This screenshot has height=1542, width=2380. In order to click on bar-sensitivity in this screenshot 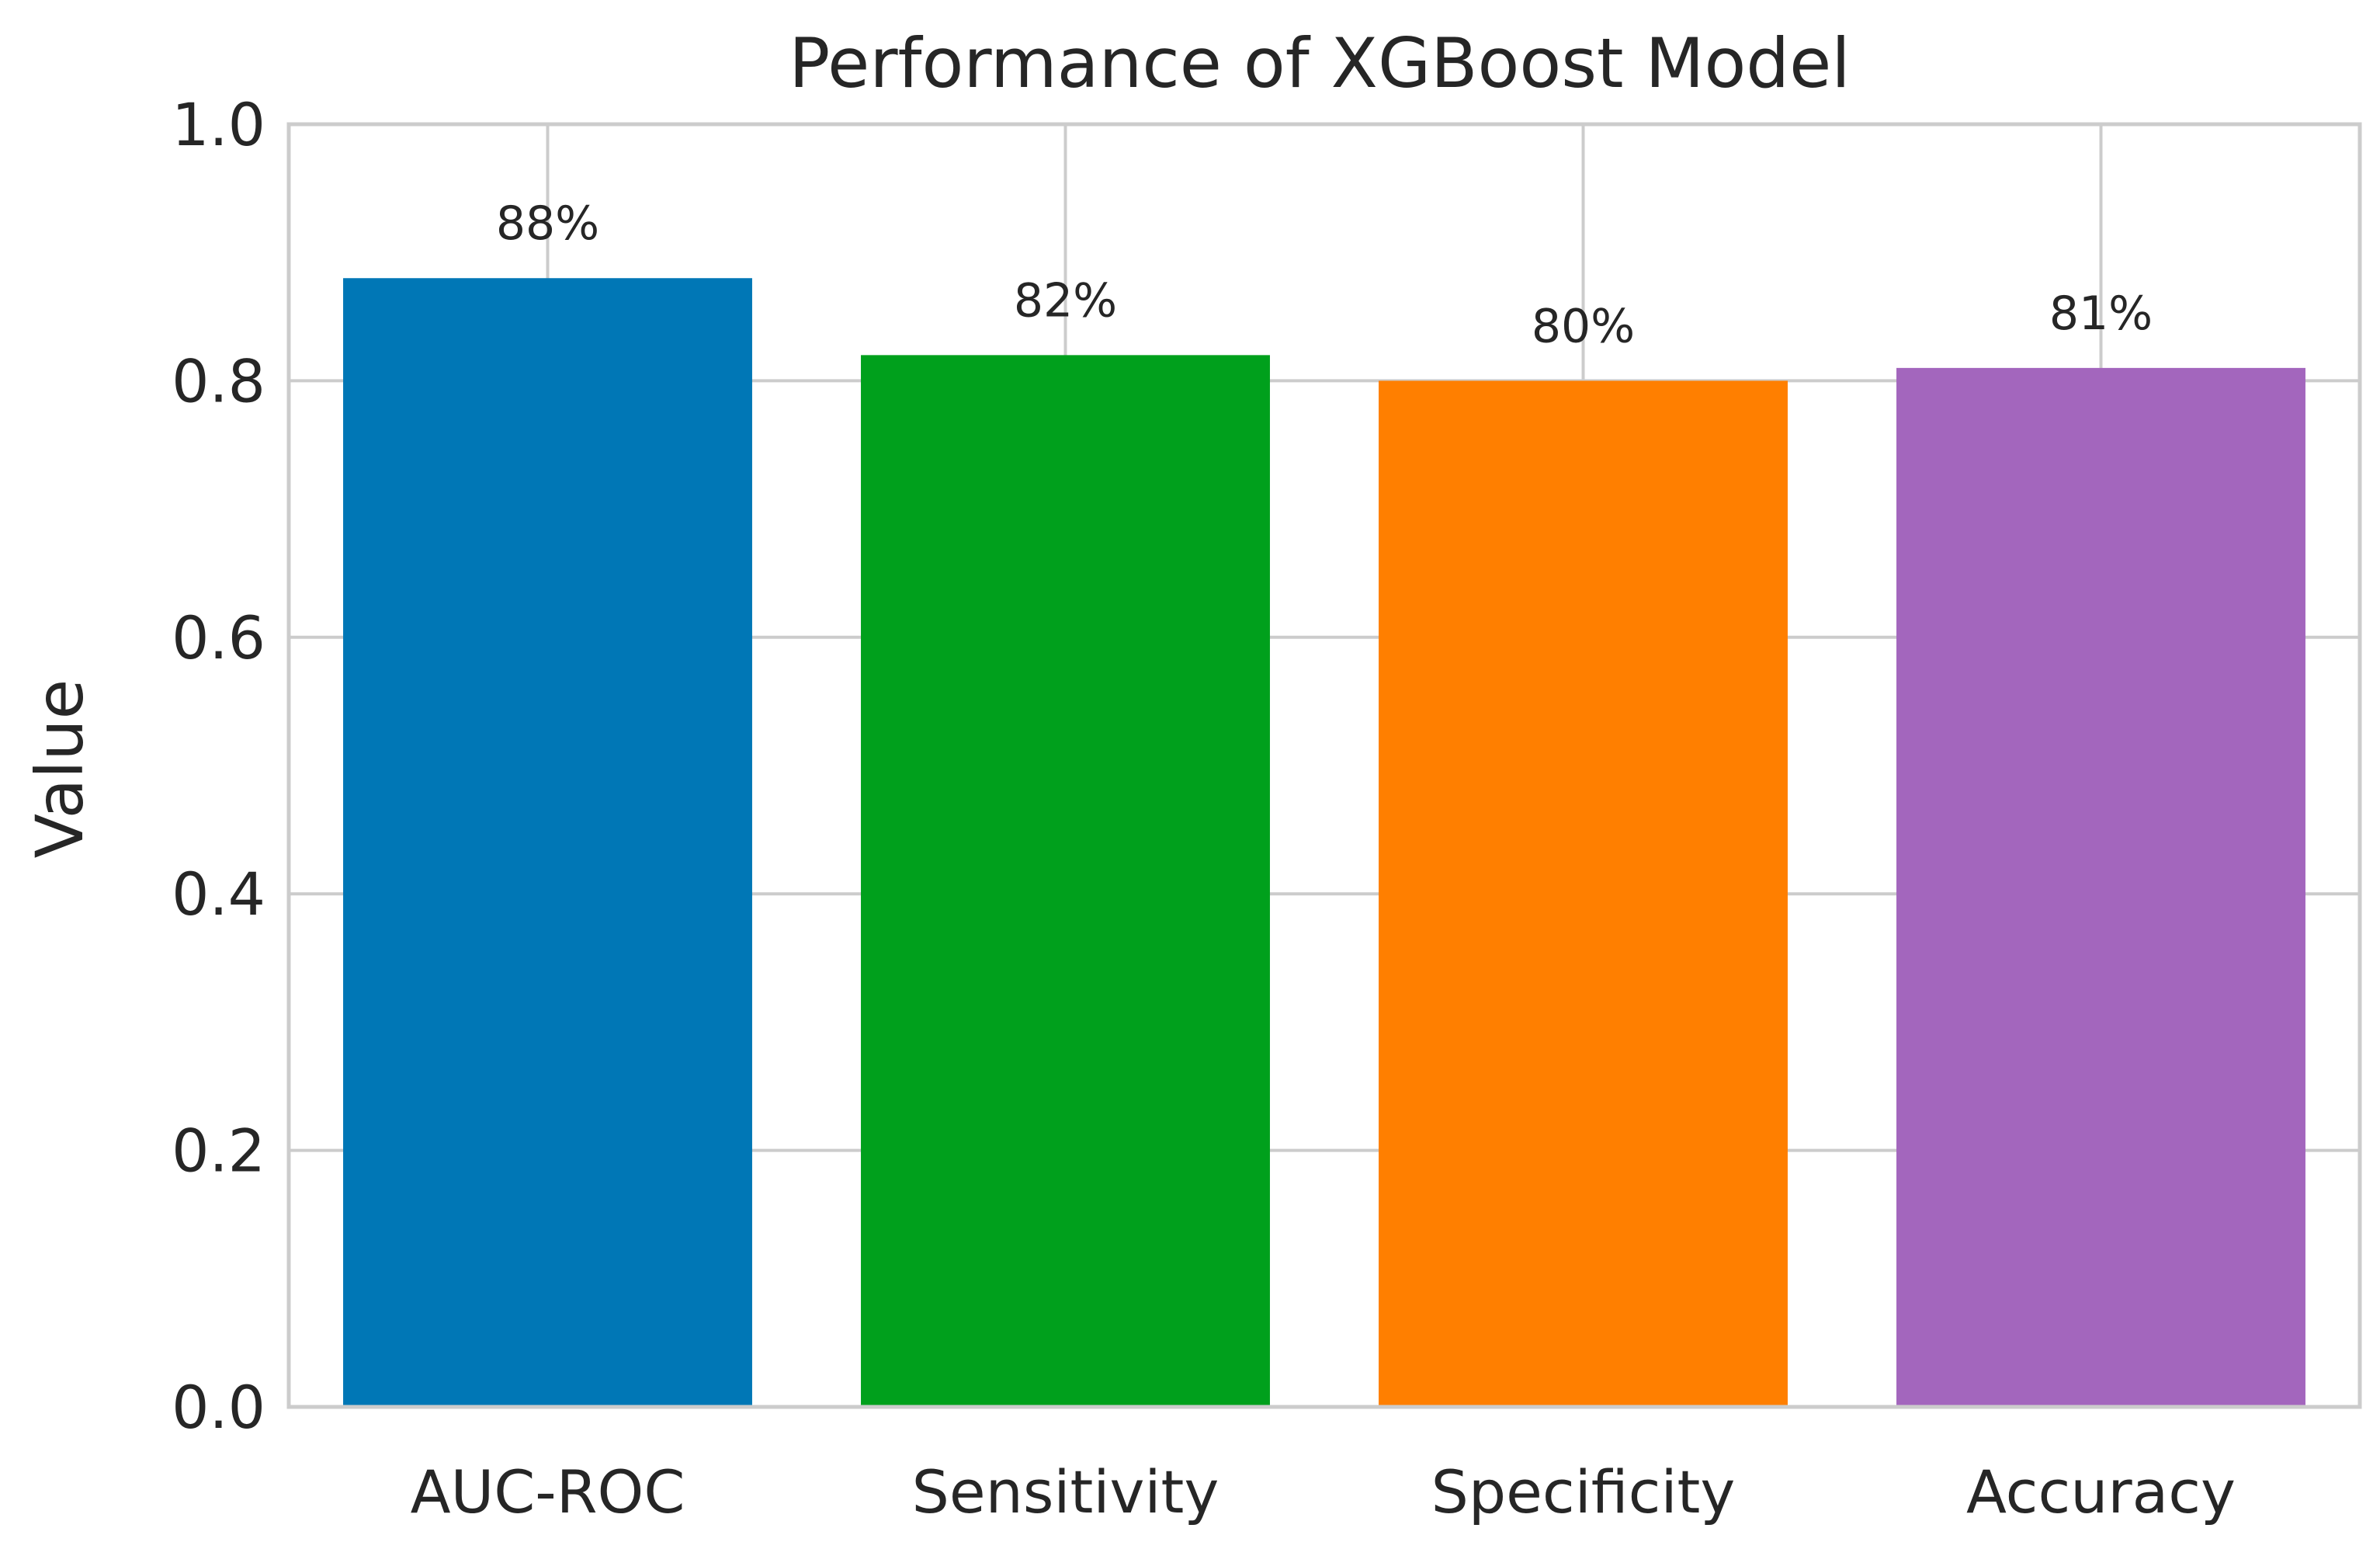, I will do `click(1065, 881)`.